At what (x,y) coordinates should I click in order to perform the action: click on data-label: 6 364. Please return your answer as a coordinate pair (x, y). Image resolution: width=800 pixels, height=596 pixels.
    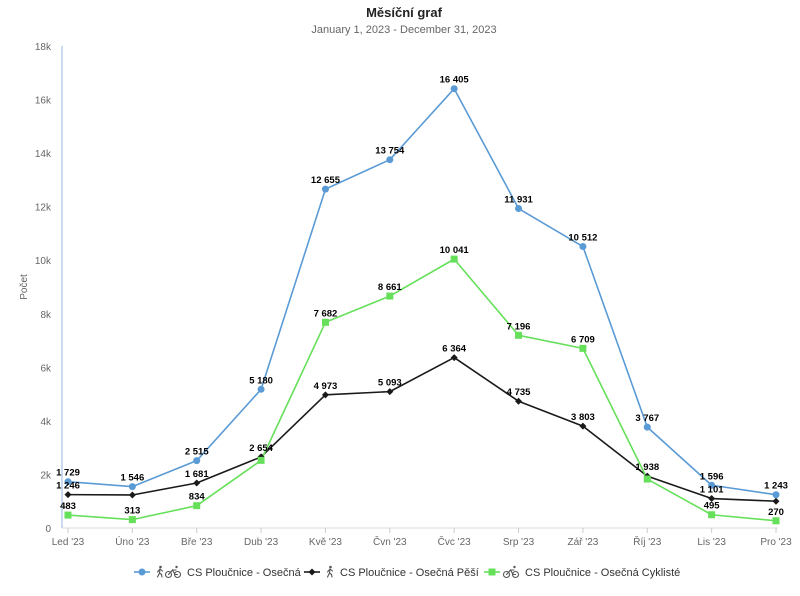
    Looking at the image, I should click on (454, 349).